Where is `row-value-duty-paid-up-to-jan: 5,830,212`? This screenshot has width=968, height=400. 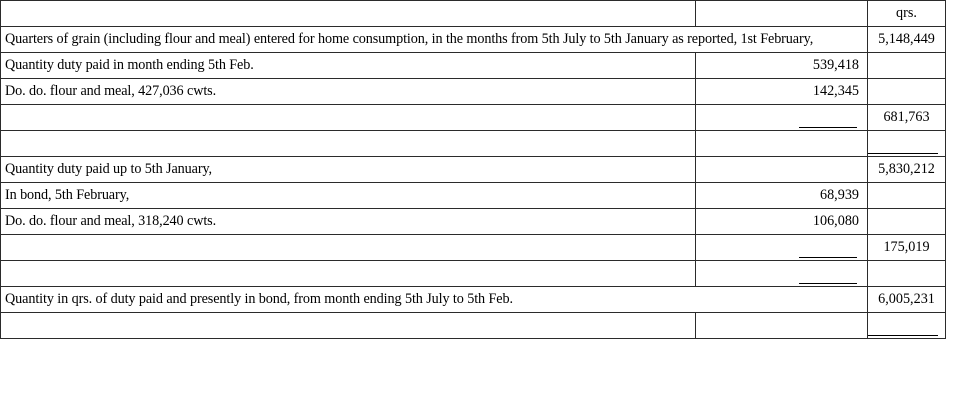
row-value-duty-paid-up-to-jan: 5,830,212 is located at coordinates (906, 169).